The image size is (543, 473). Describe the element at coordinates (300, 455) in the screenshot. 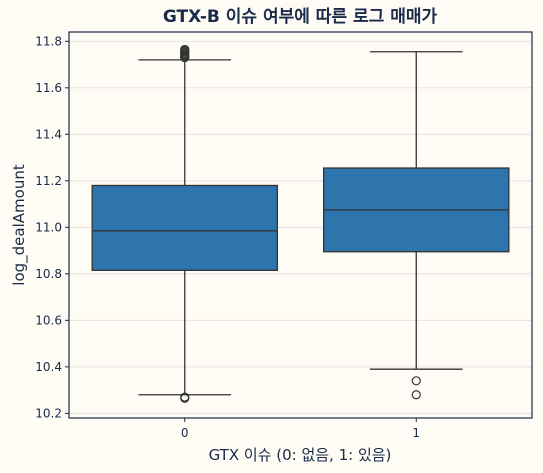

I see `x-axis-label: GTX 이슈 (0: 없음, 1: 있음)` at that location.